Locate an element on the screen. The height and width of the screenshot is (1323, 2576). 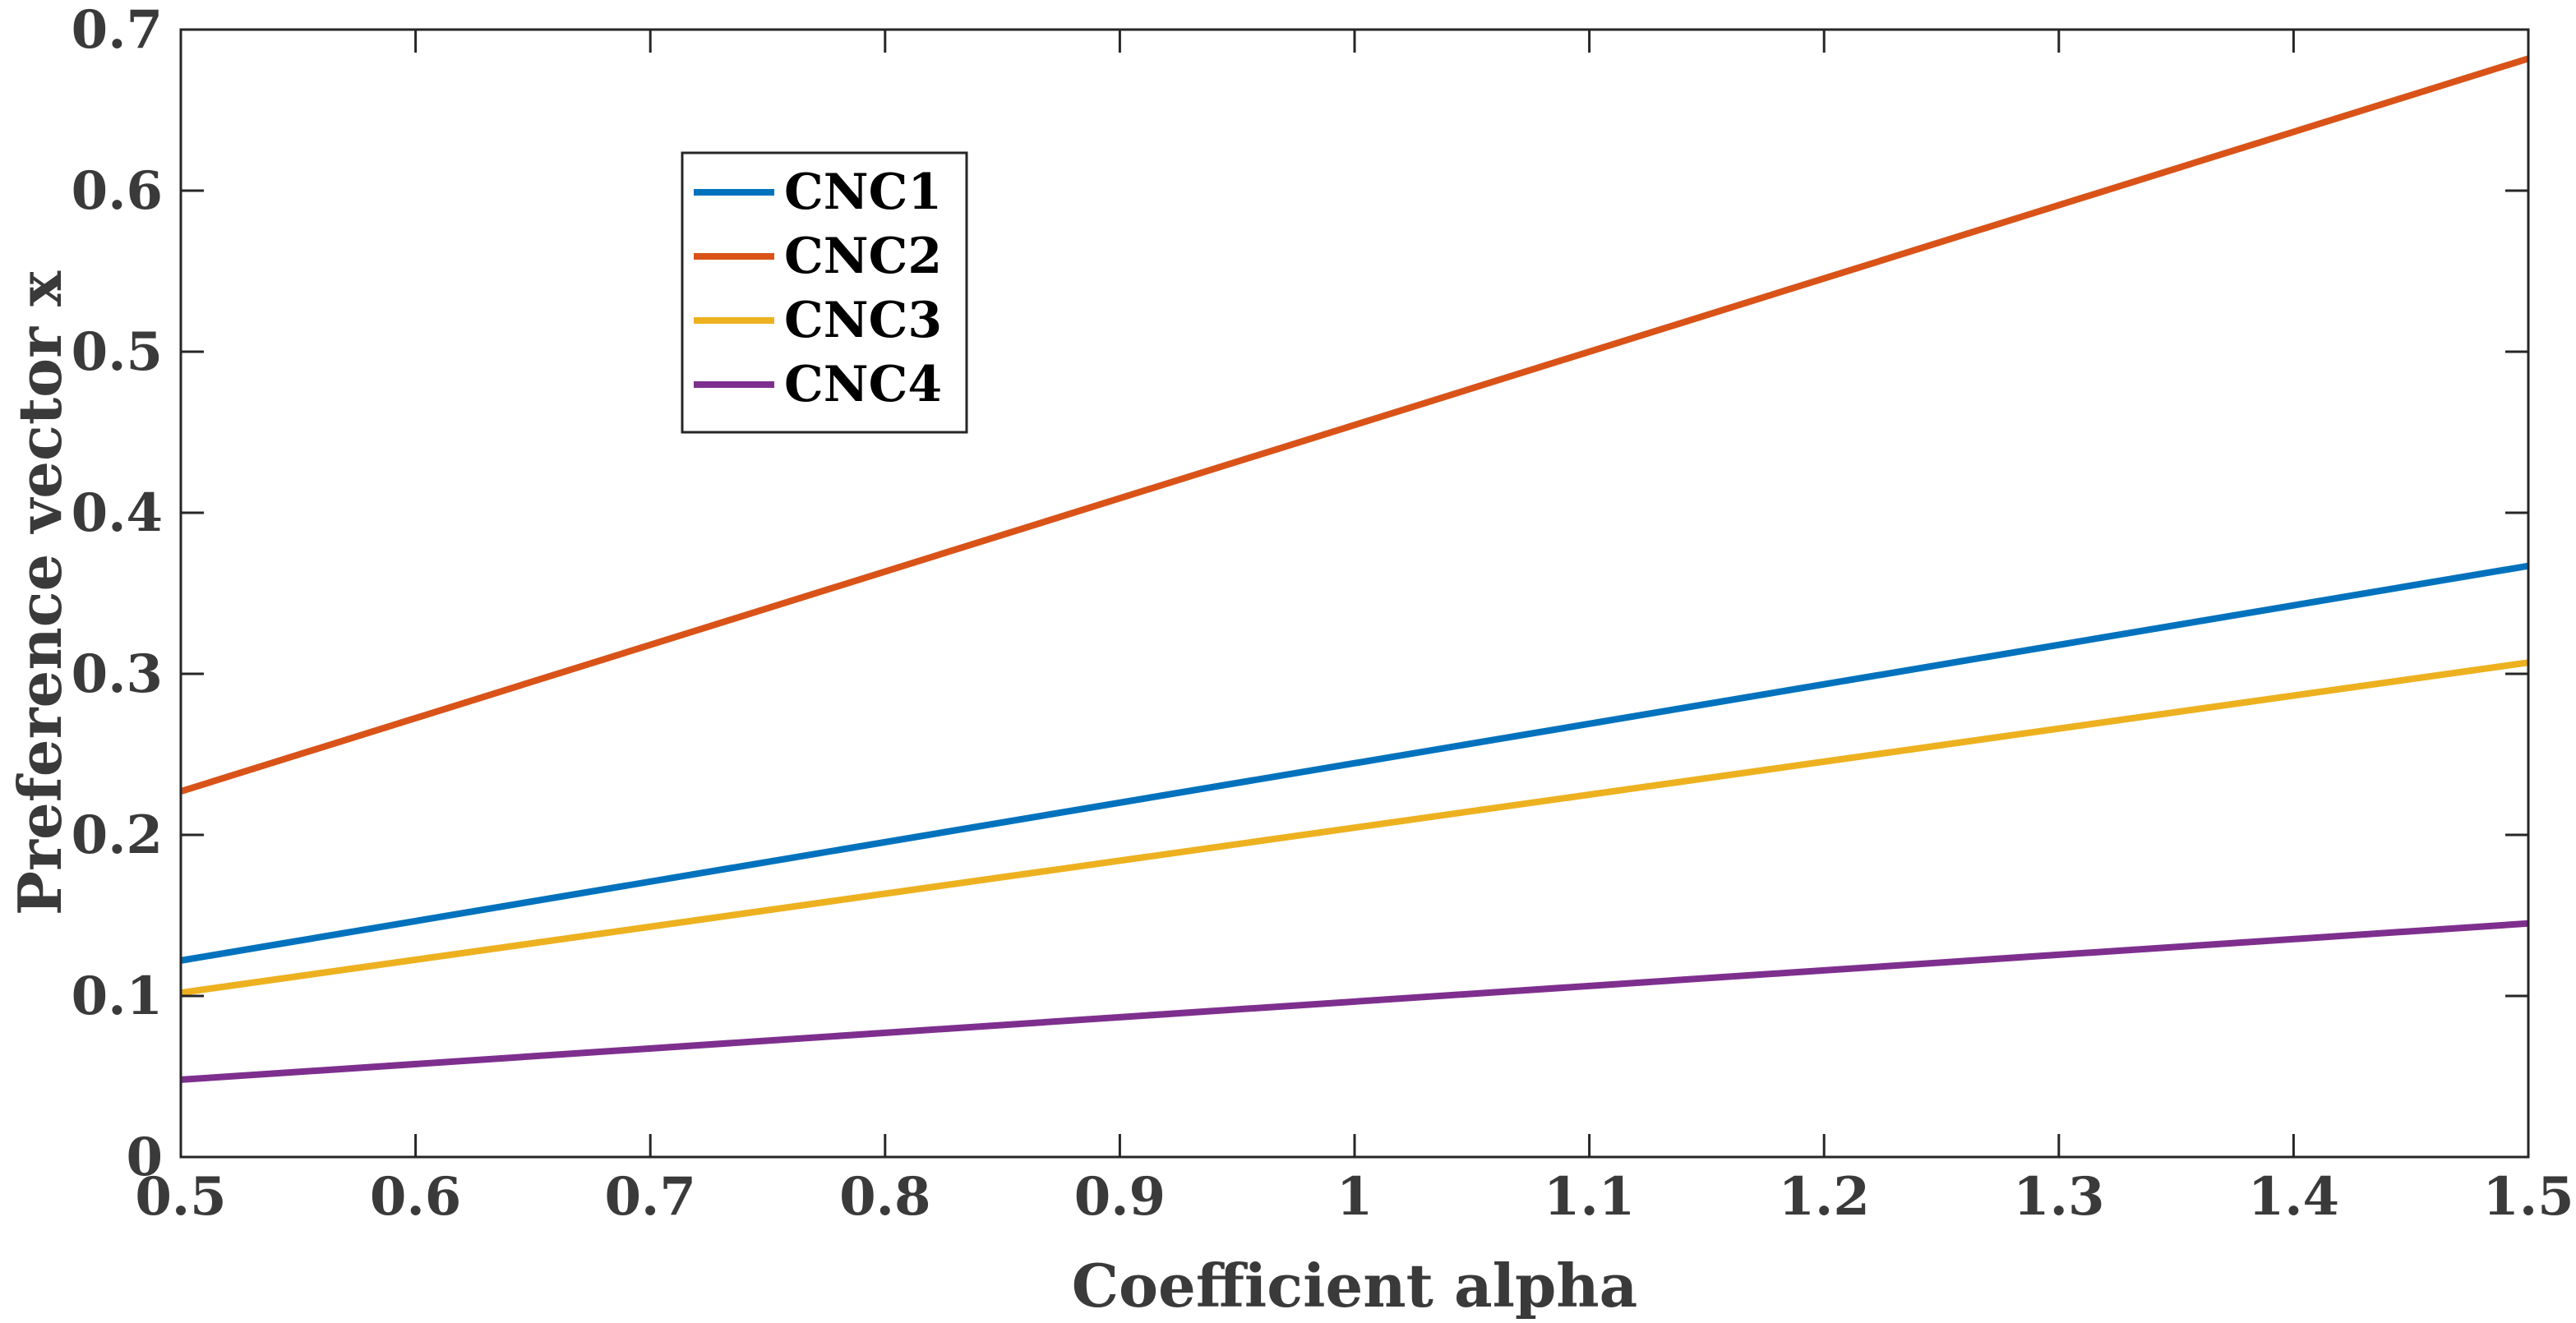
x-tick-label: 0.9 is located at coordinates (1120, 1197).